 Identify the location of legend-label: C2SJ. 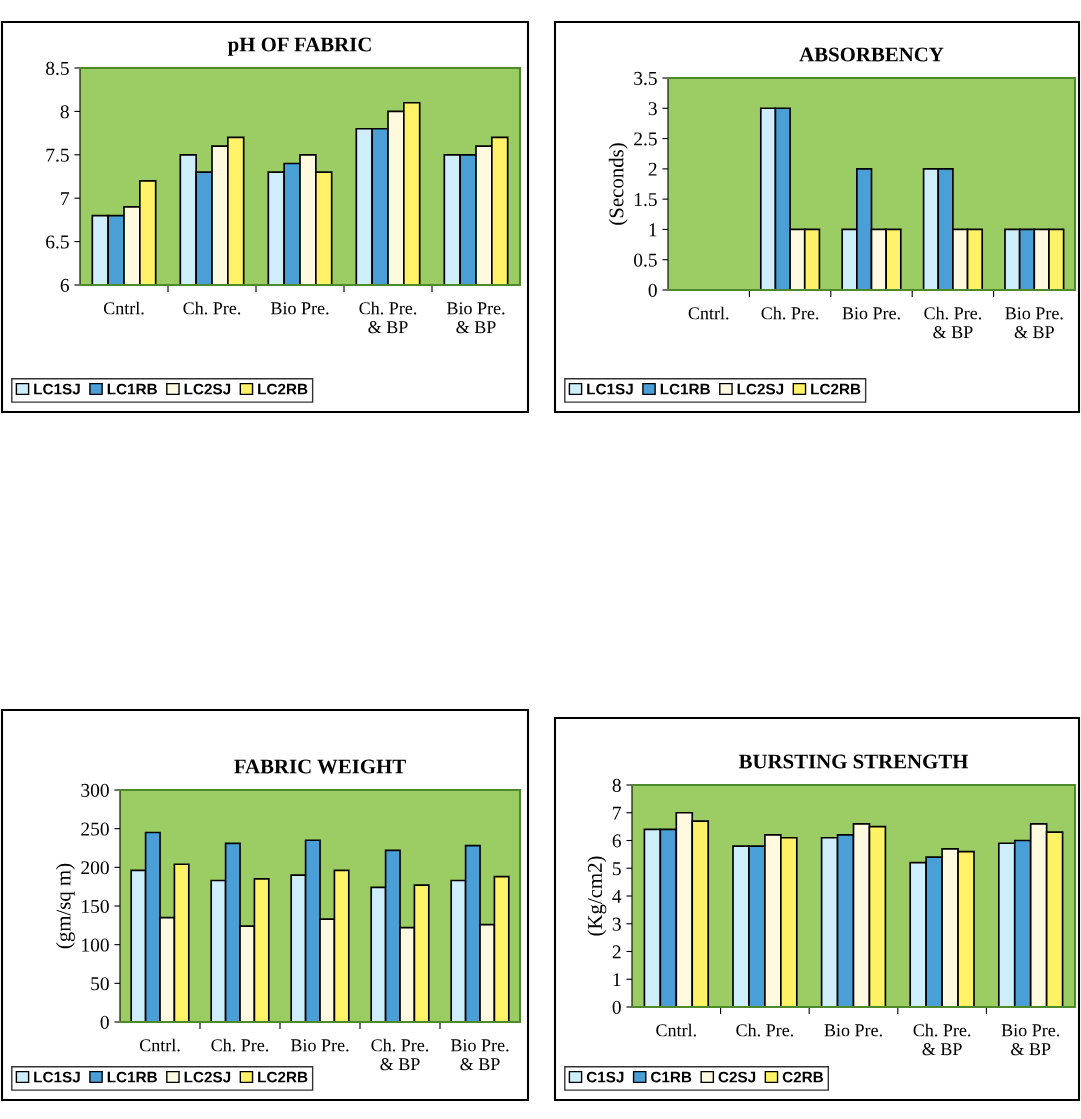
(737, 1077).